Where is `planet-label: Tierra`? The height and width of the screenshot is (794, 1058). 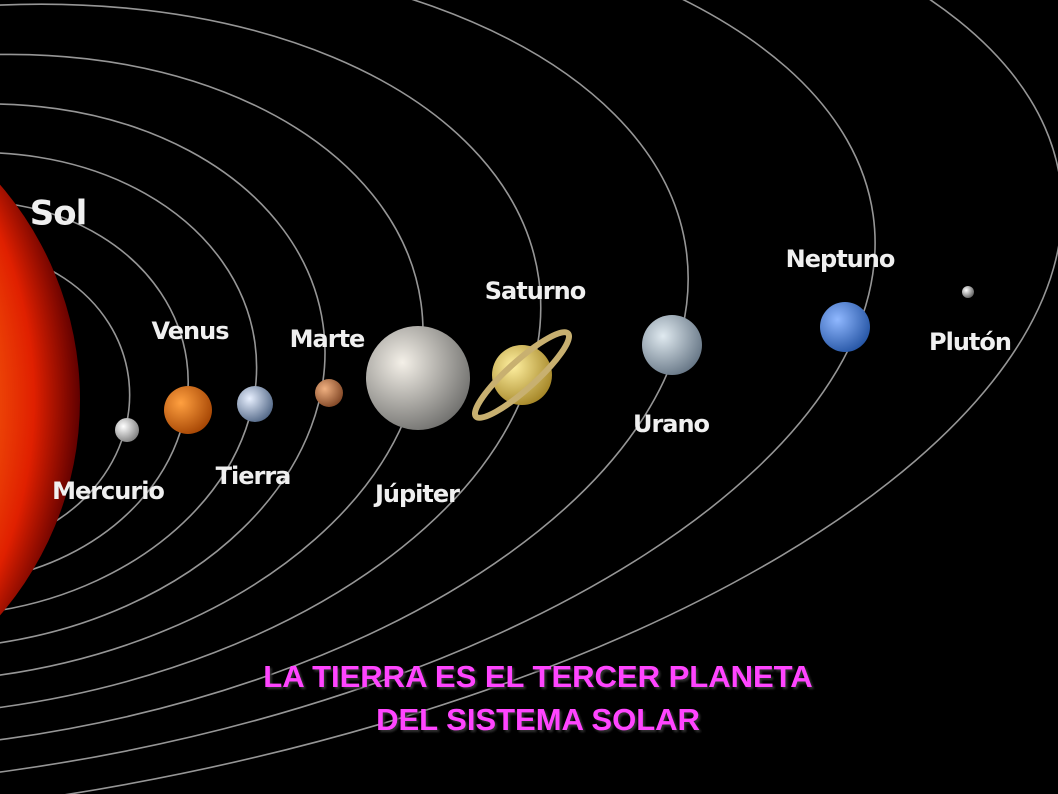 planet-label: Tierra is located at coordinates (253, 476).